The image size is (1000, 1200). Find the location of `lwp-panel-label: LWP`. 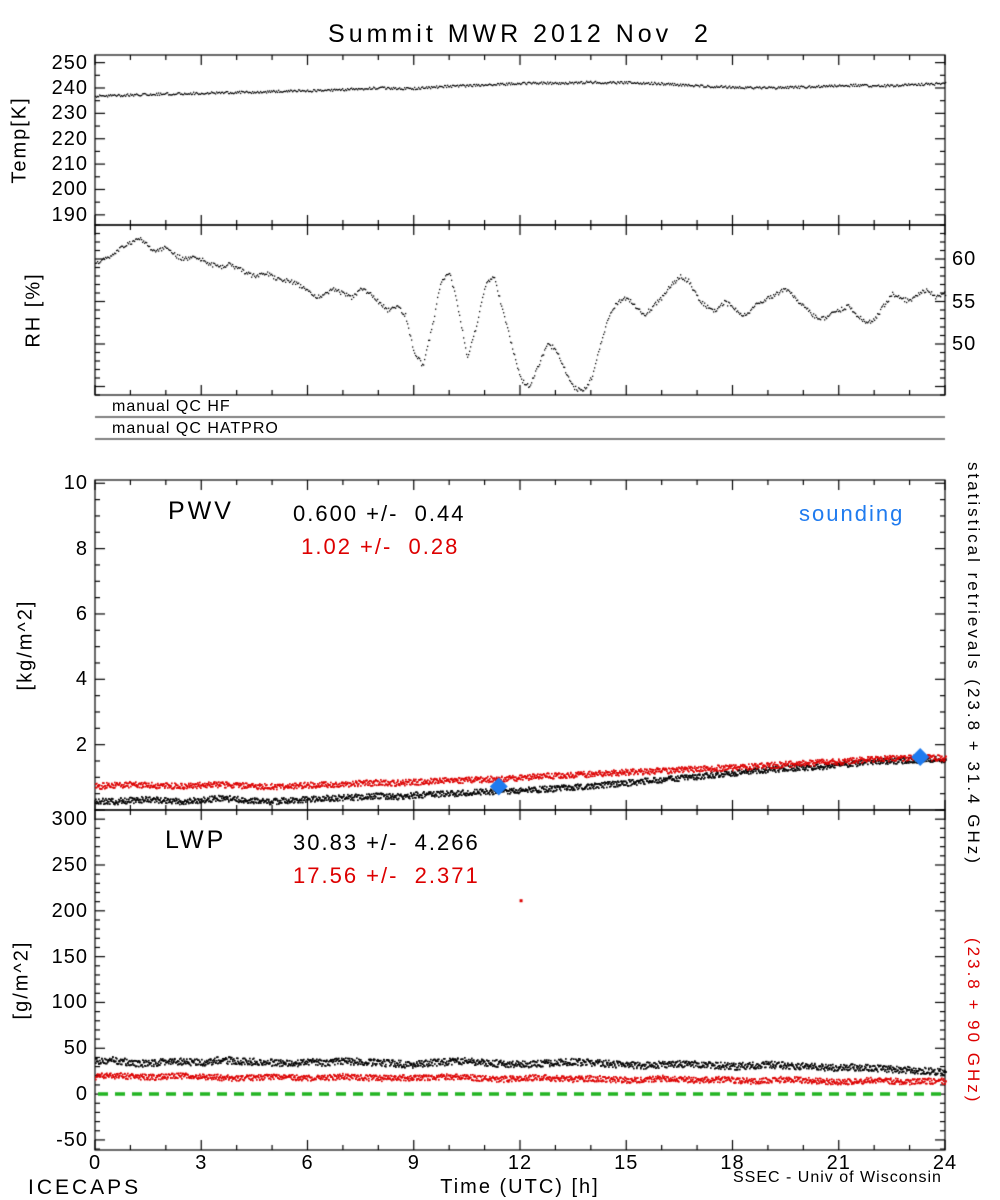

lwp-panel-label: LWP is located at coordinates (196, 840).